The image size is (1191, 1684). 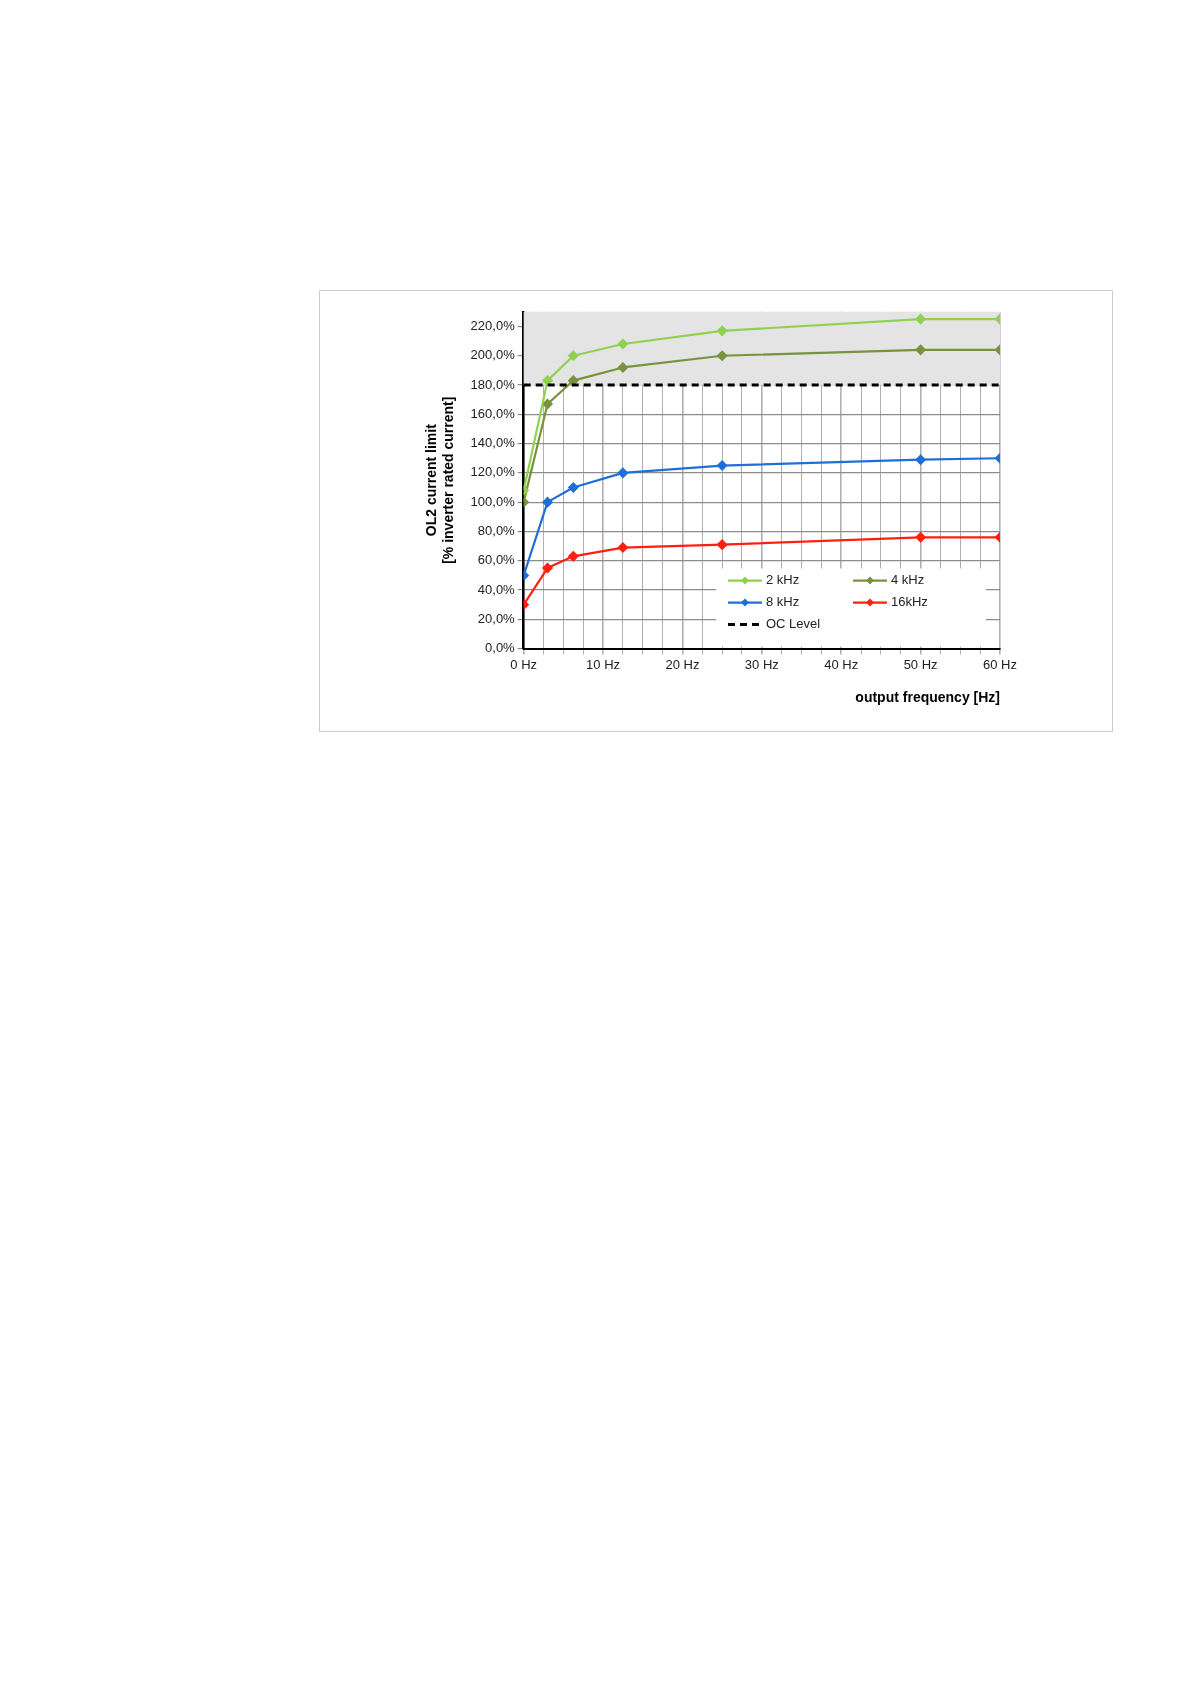 I want to click on x-tick-label: 50 Hz, so click(x=920, y=664).